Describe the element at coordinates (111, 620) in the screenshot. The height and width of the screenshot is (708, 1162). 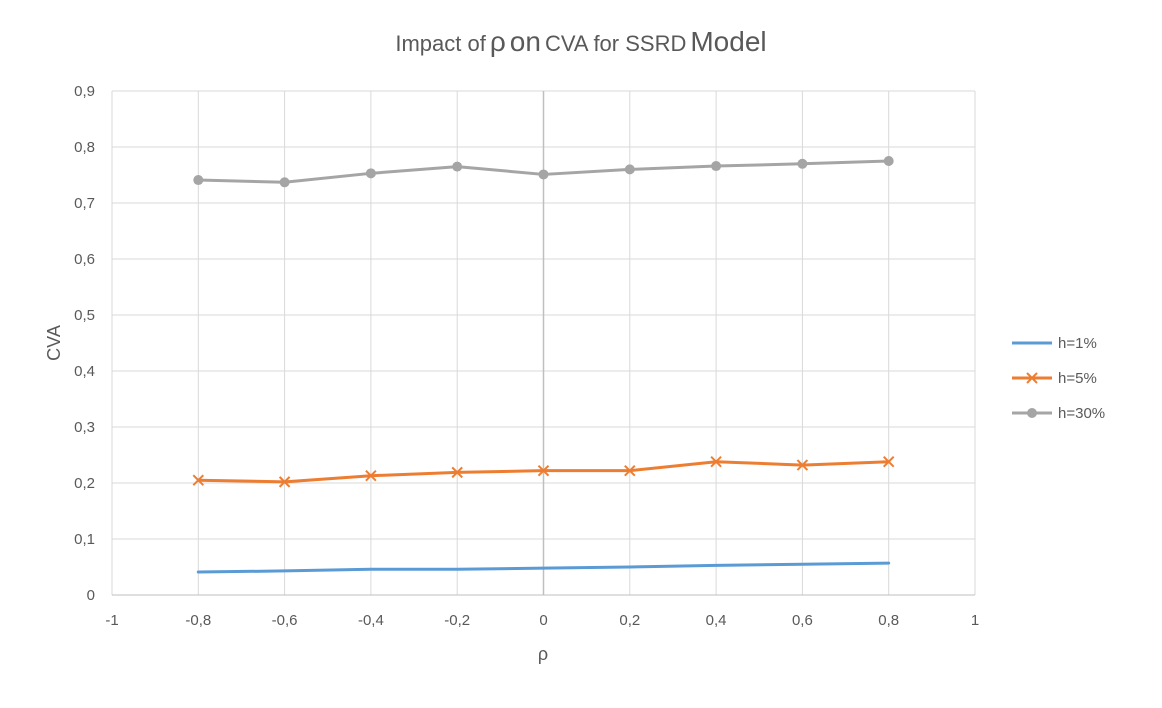
I see `x-tick-label: -1` at that location.